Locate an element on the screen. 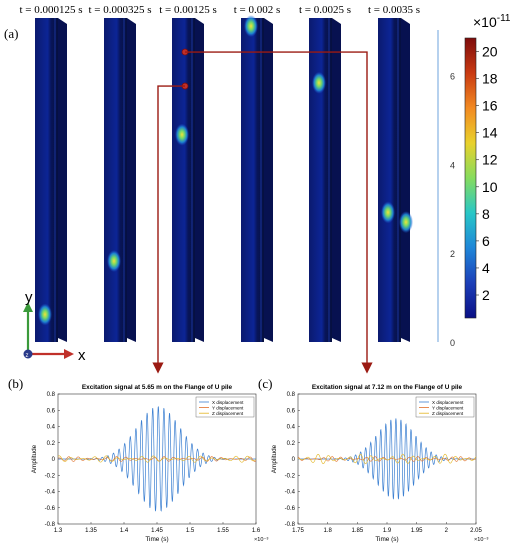 This screenshot has height=550, width=524. axes-indicator: y x z is located at coordinates (54, 326).